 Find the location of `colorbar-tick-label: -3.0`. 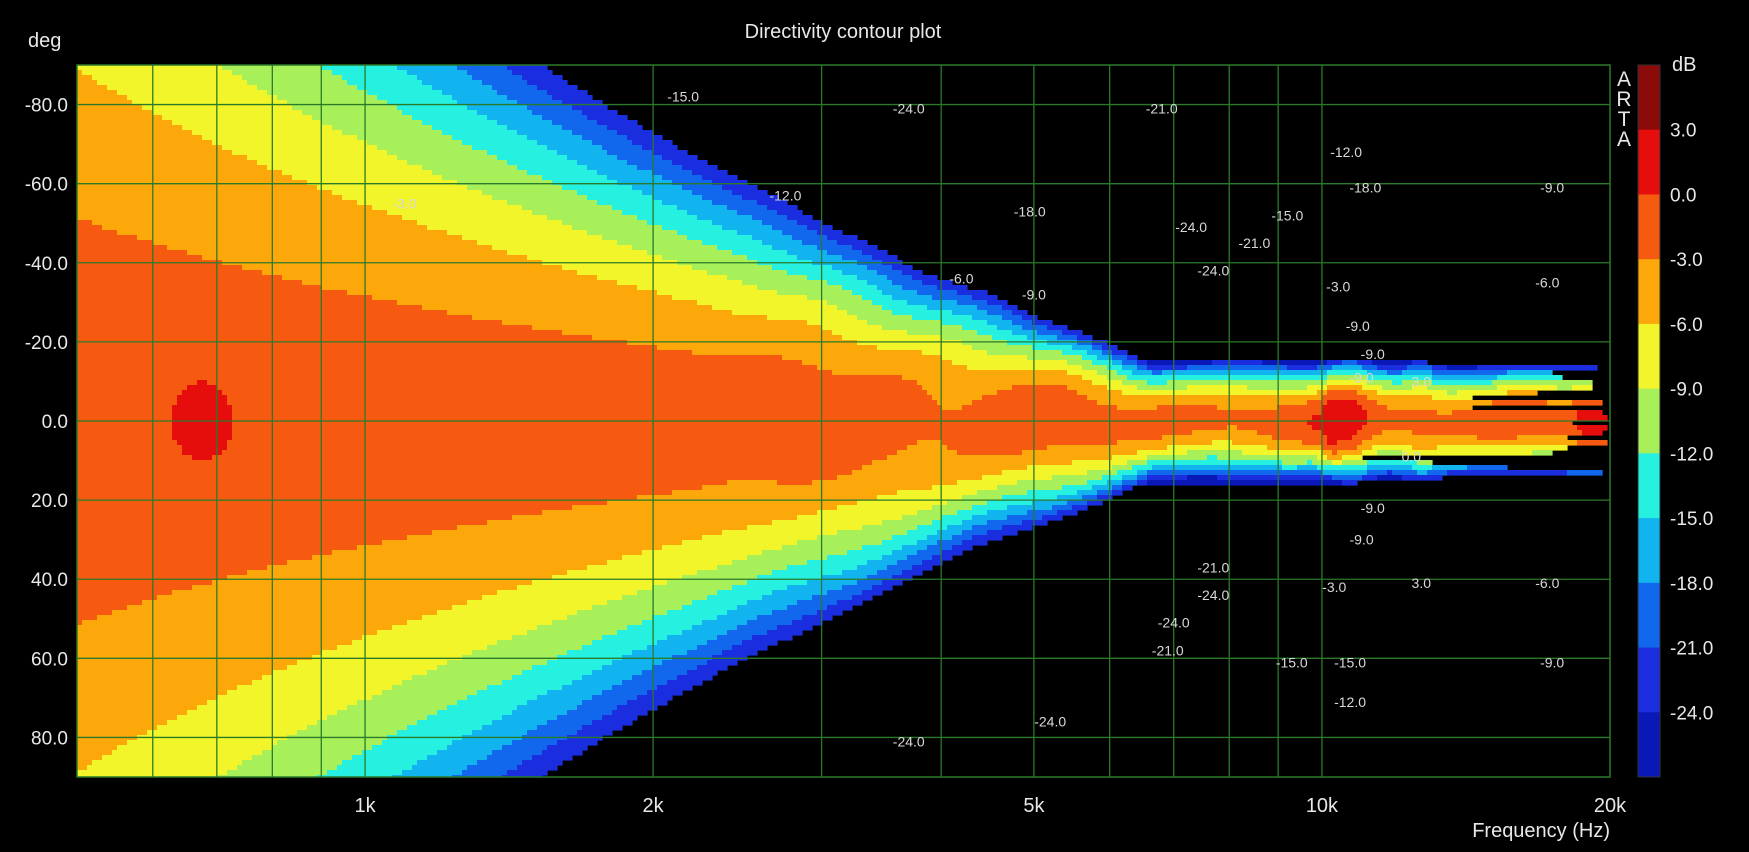

colorbar-tick-label: -3.0 is located at coordinates (1686, 260).